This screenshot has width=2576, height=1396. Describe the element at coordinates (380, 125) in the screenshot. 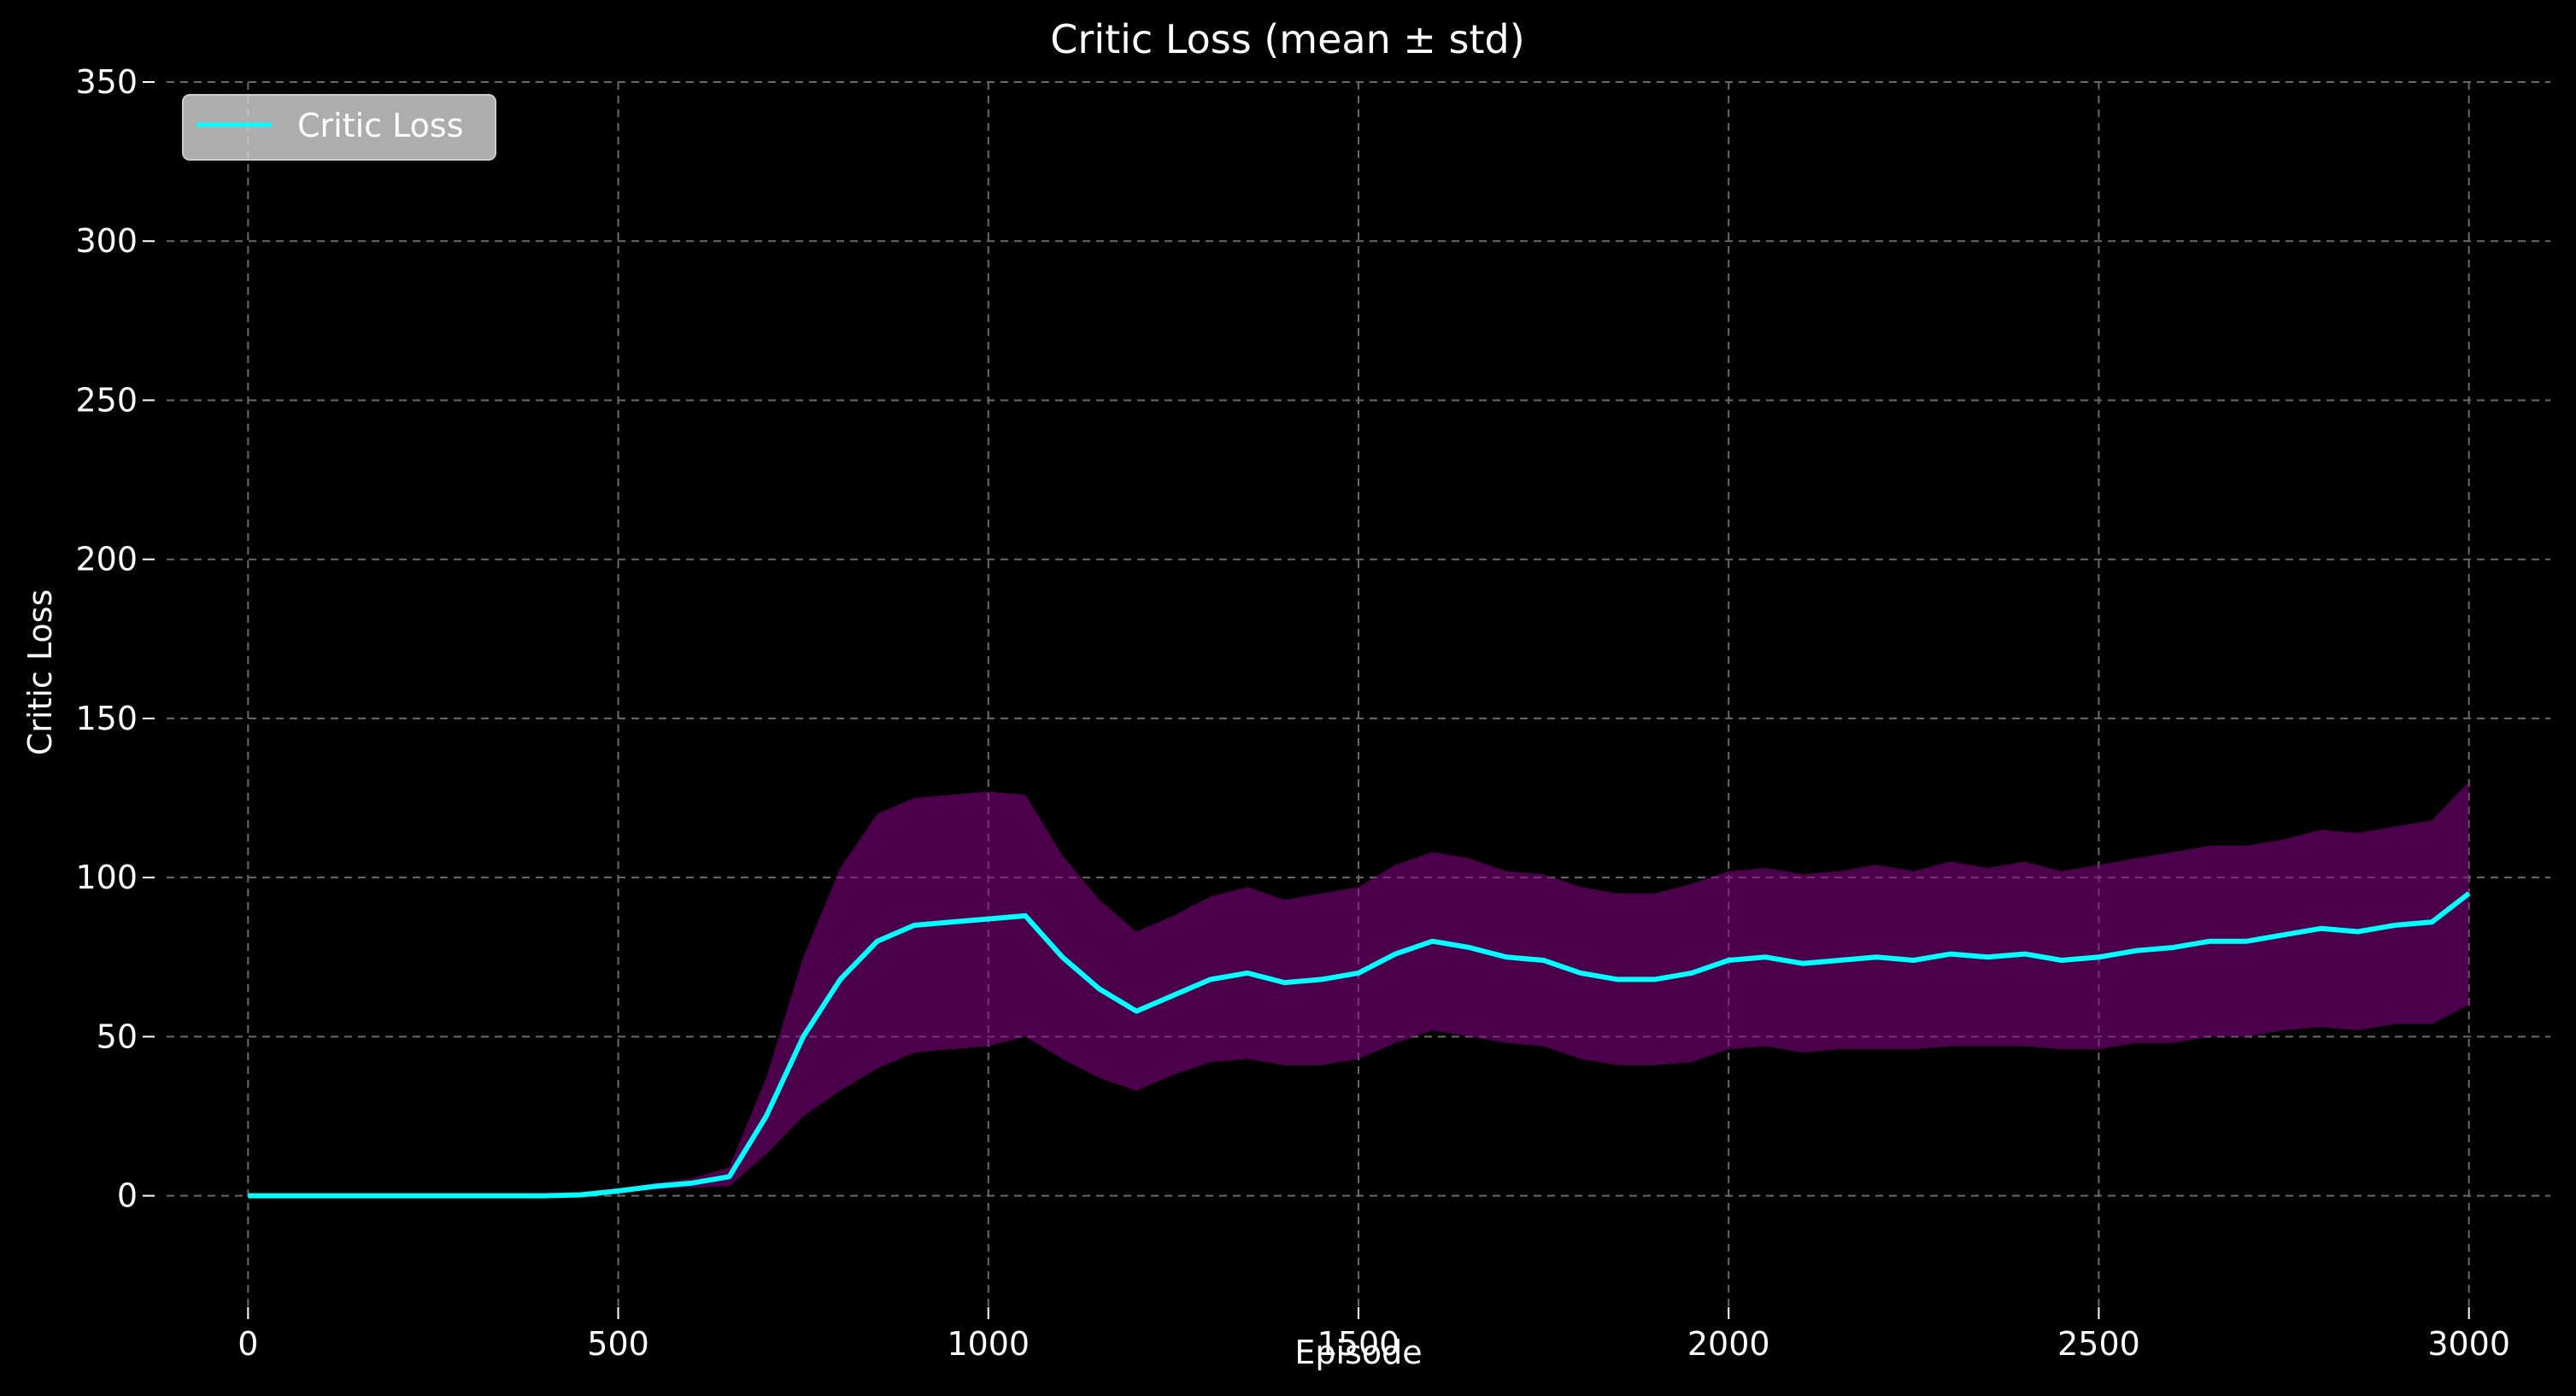

I see `legend-label-critic-loss: Critic Loss` at that location.